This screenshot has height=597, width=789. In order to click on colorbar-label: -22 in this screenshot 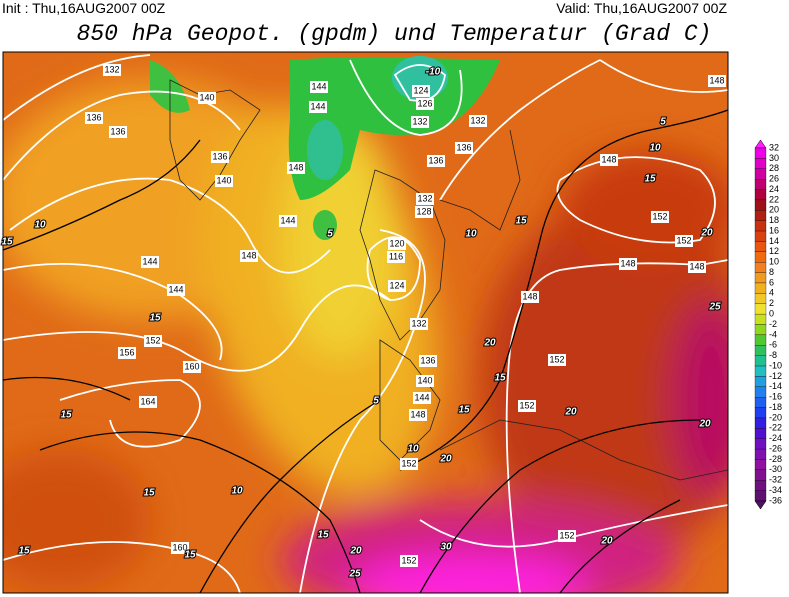, I will do `click(775, 428)`.